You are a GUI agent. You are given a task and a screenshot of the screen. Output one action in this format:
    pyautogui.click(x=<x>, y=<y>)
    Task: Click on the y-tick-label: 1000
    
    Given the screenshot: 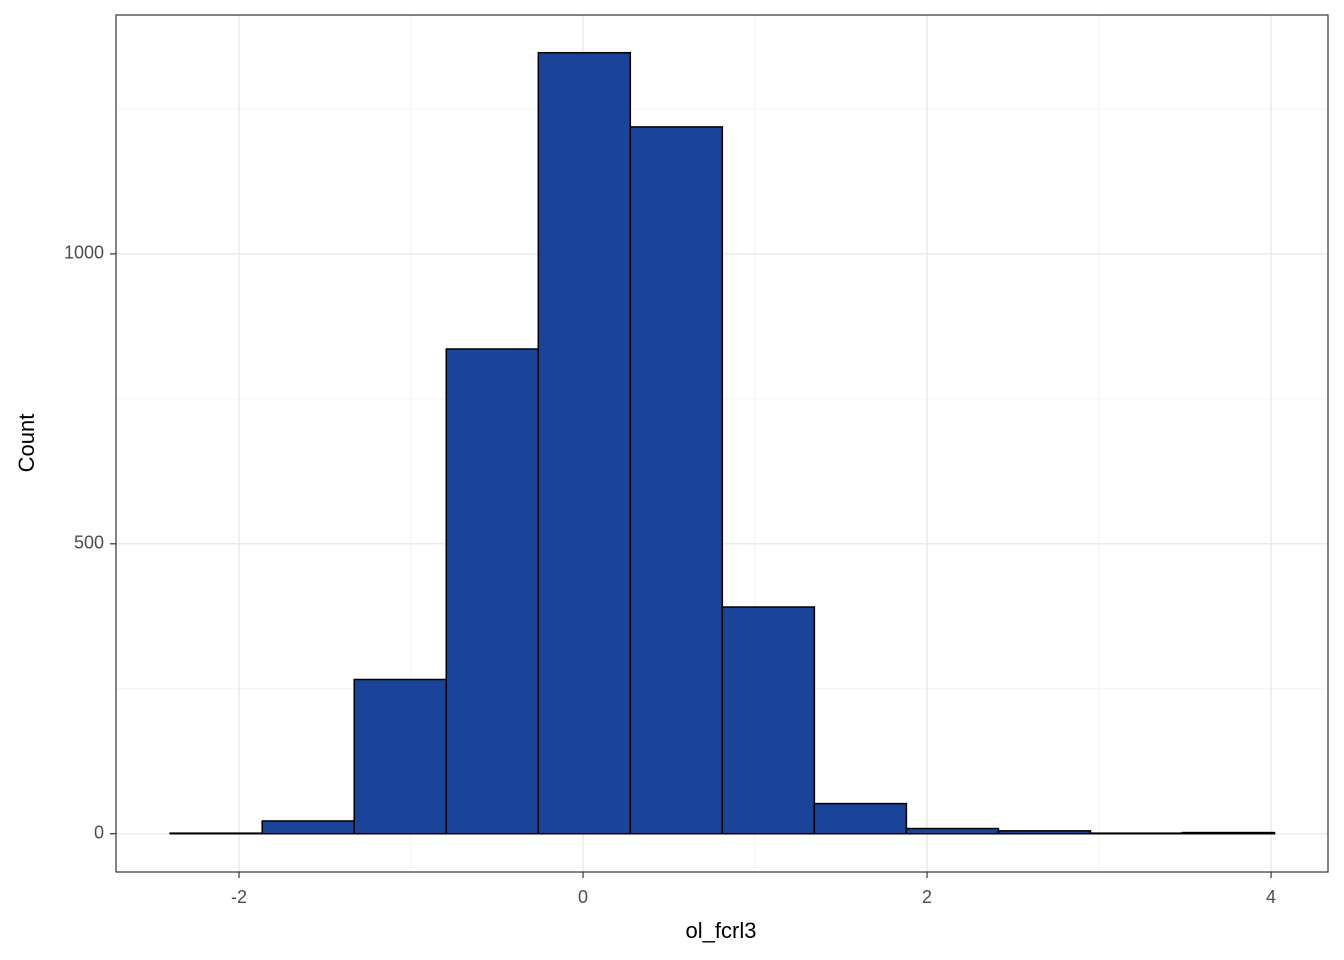 What is the action you would take?
    pyautogui.click(x=84, y=253)
    